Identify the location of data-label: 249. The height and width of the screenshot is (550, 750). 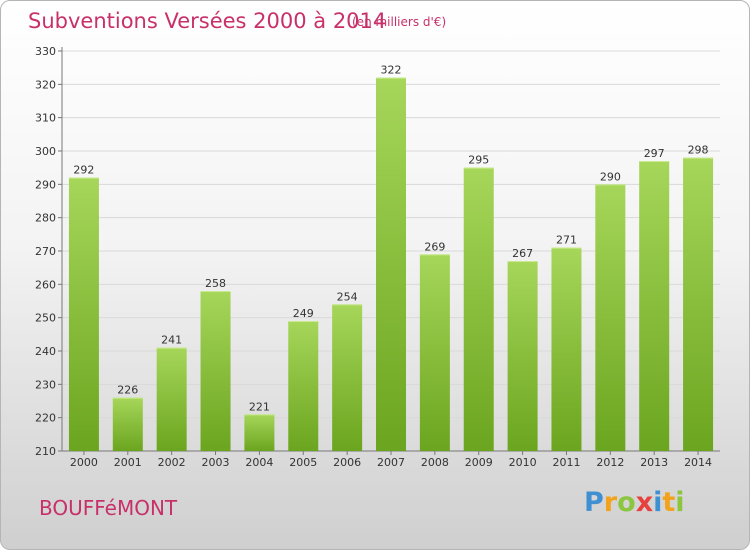
(303, 313).